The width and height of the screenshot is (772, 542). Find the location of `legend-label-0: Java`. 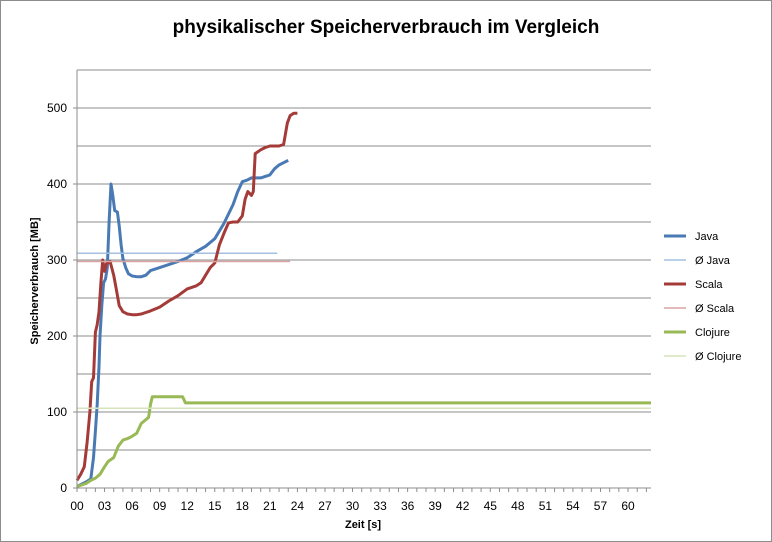

legend-label-0: Java is located at coordinates (707, 237).